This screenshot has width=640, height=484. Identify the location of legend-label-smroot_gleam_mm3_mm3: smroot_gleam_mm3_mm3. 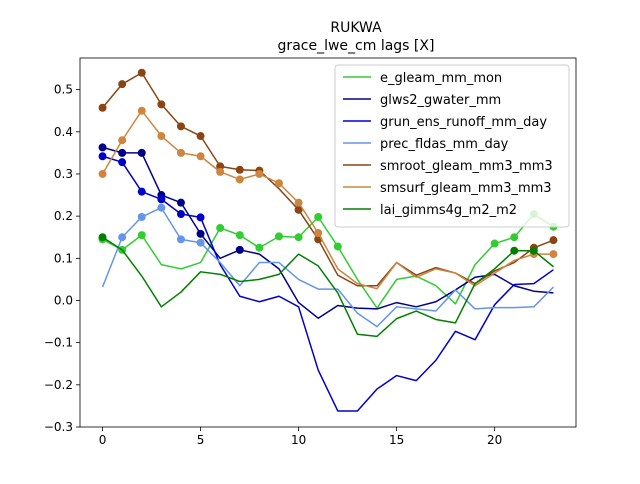
(466, 166).